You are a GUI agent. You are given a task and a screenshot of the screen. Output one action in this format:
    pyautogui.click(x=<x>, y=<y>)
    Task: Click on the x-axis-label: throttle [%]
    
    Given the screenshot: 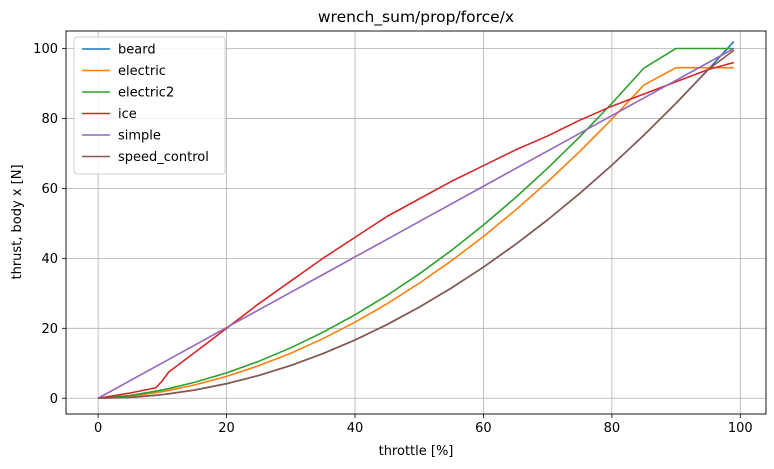 What is the action you would take?
    pyautogui.click(x=416, y=451)
    